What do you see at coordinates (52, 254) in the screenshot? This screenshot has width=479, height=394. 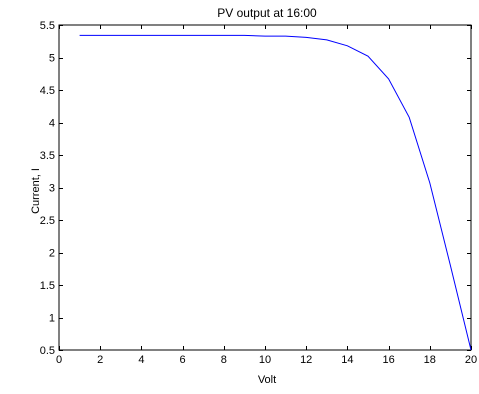 I see `y-tick-label: 2` at bounding box center [52, 254].